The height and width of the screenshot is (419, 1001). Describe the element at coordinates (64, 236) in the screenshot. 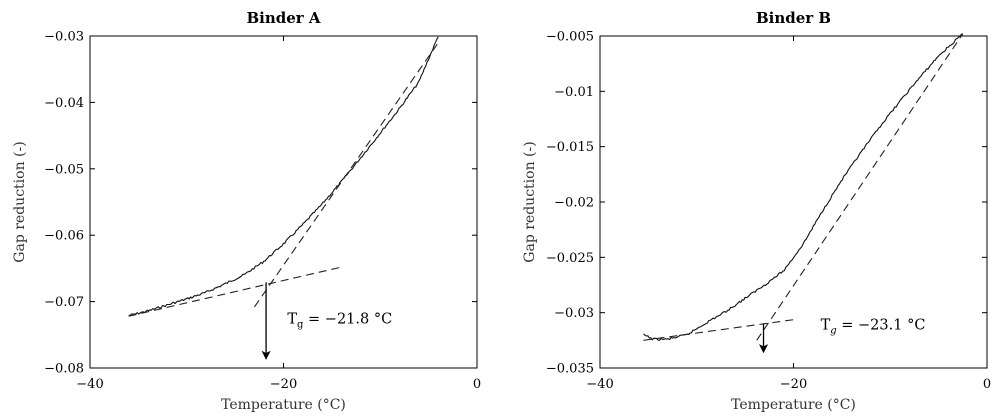

I see `y-tick-label: −0.06` at that location.